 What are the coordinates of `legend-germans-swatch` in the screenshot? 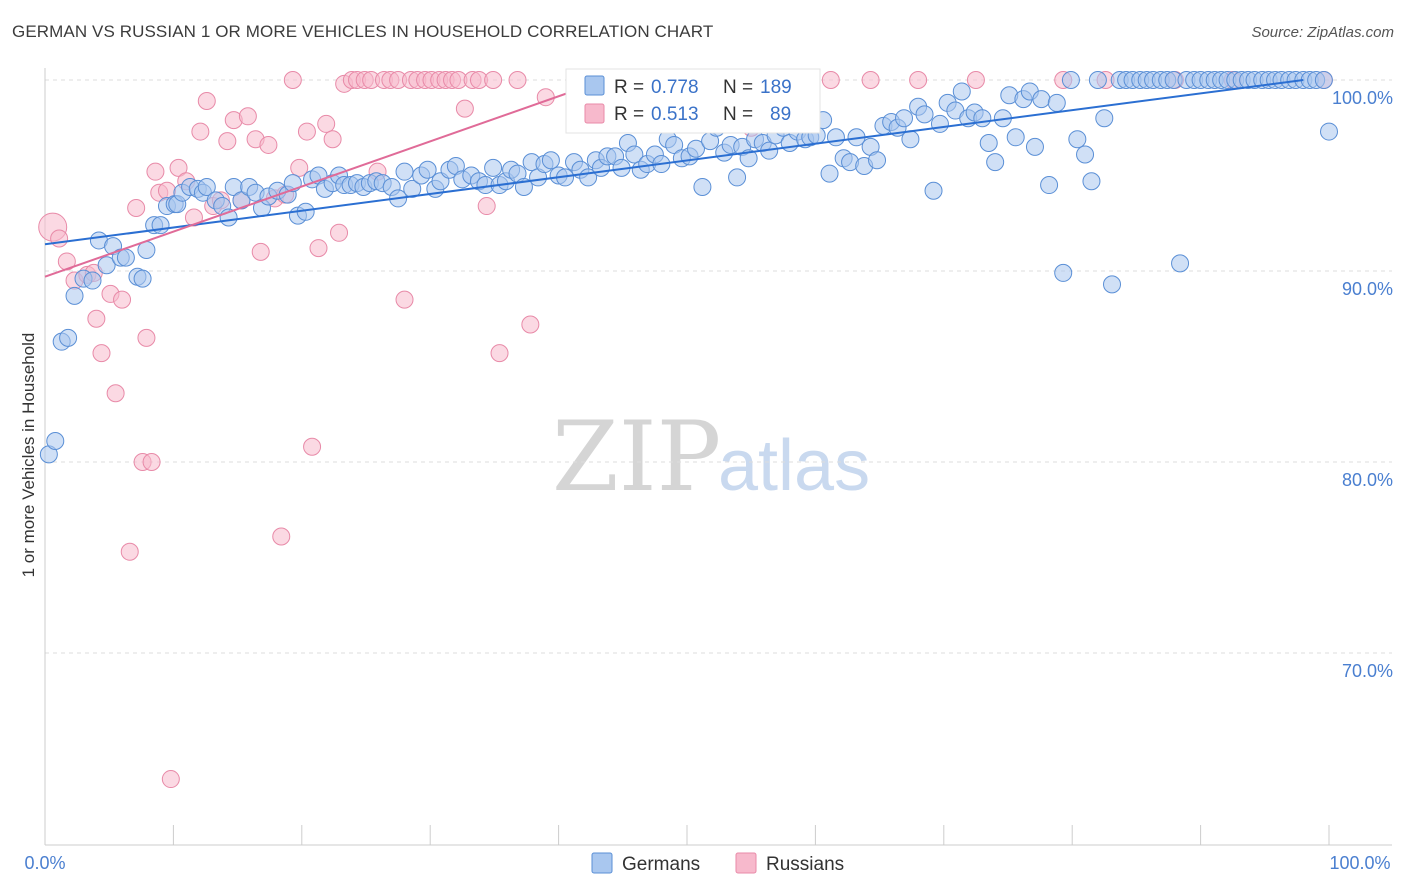 It's located at (602, 863).